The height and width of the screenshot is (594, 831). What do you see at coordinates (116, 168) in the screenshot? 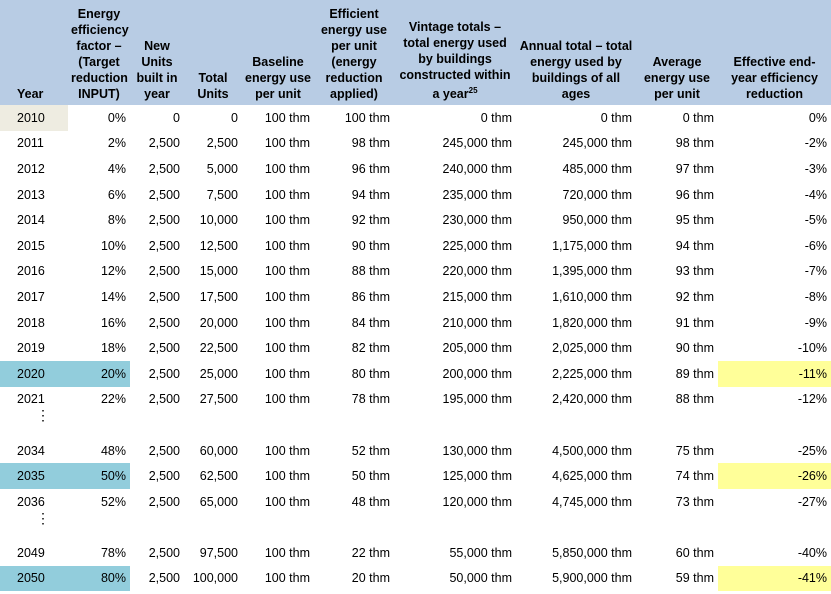
I see `data-cell: 4%` at bounding box center [116, 168].